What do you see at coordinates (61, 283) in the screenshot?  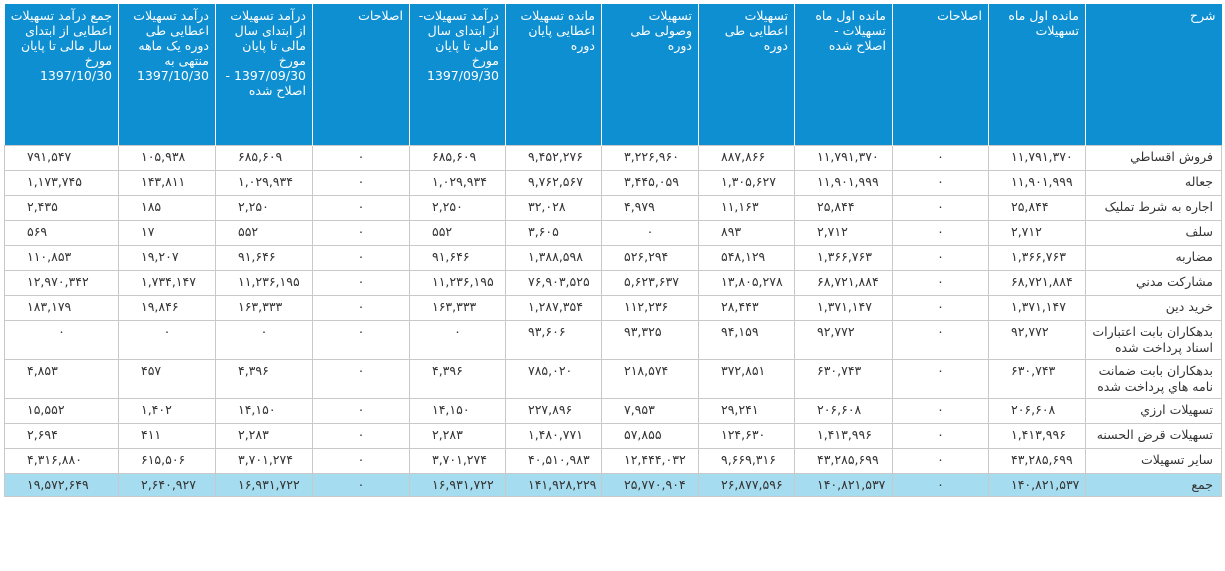 I see `cell-total-income: ۱۲,۹۷۰,۳۴۲` at bounding box center [61, 283].